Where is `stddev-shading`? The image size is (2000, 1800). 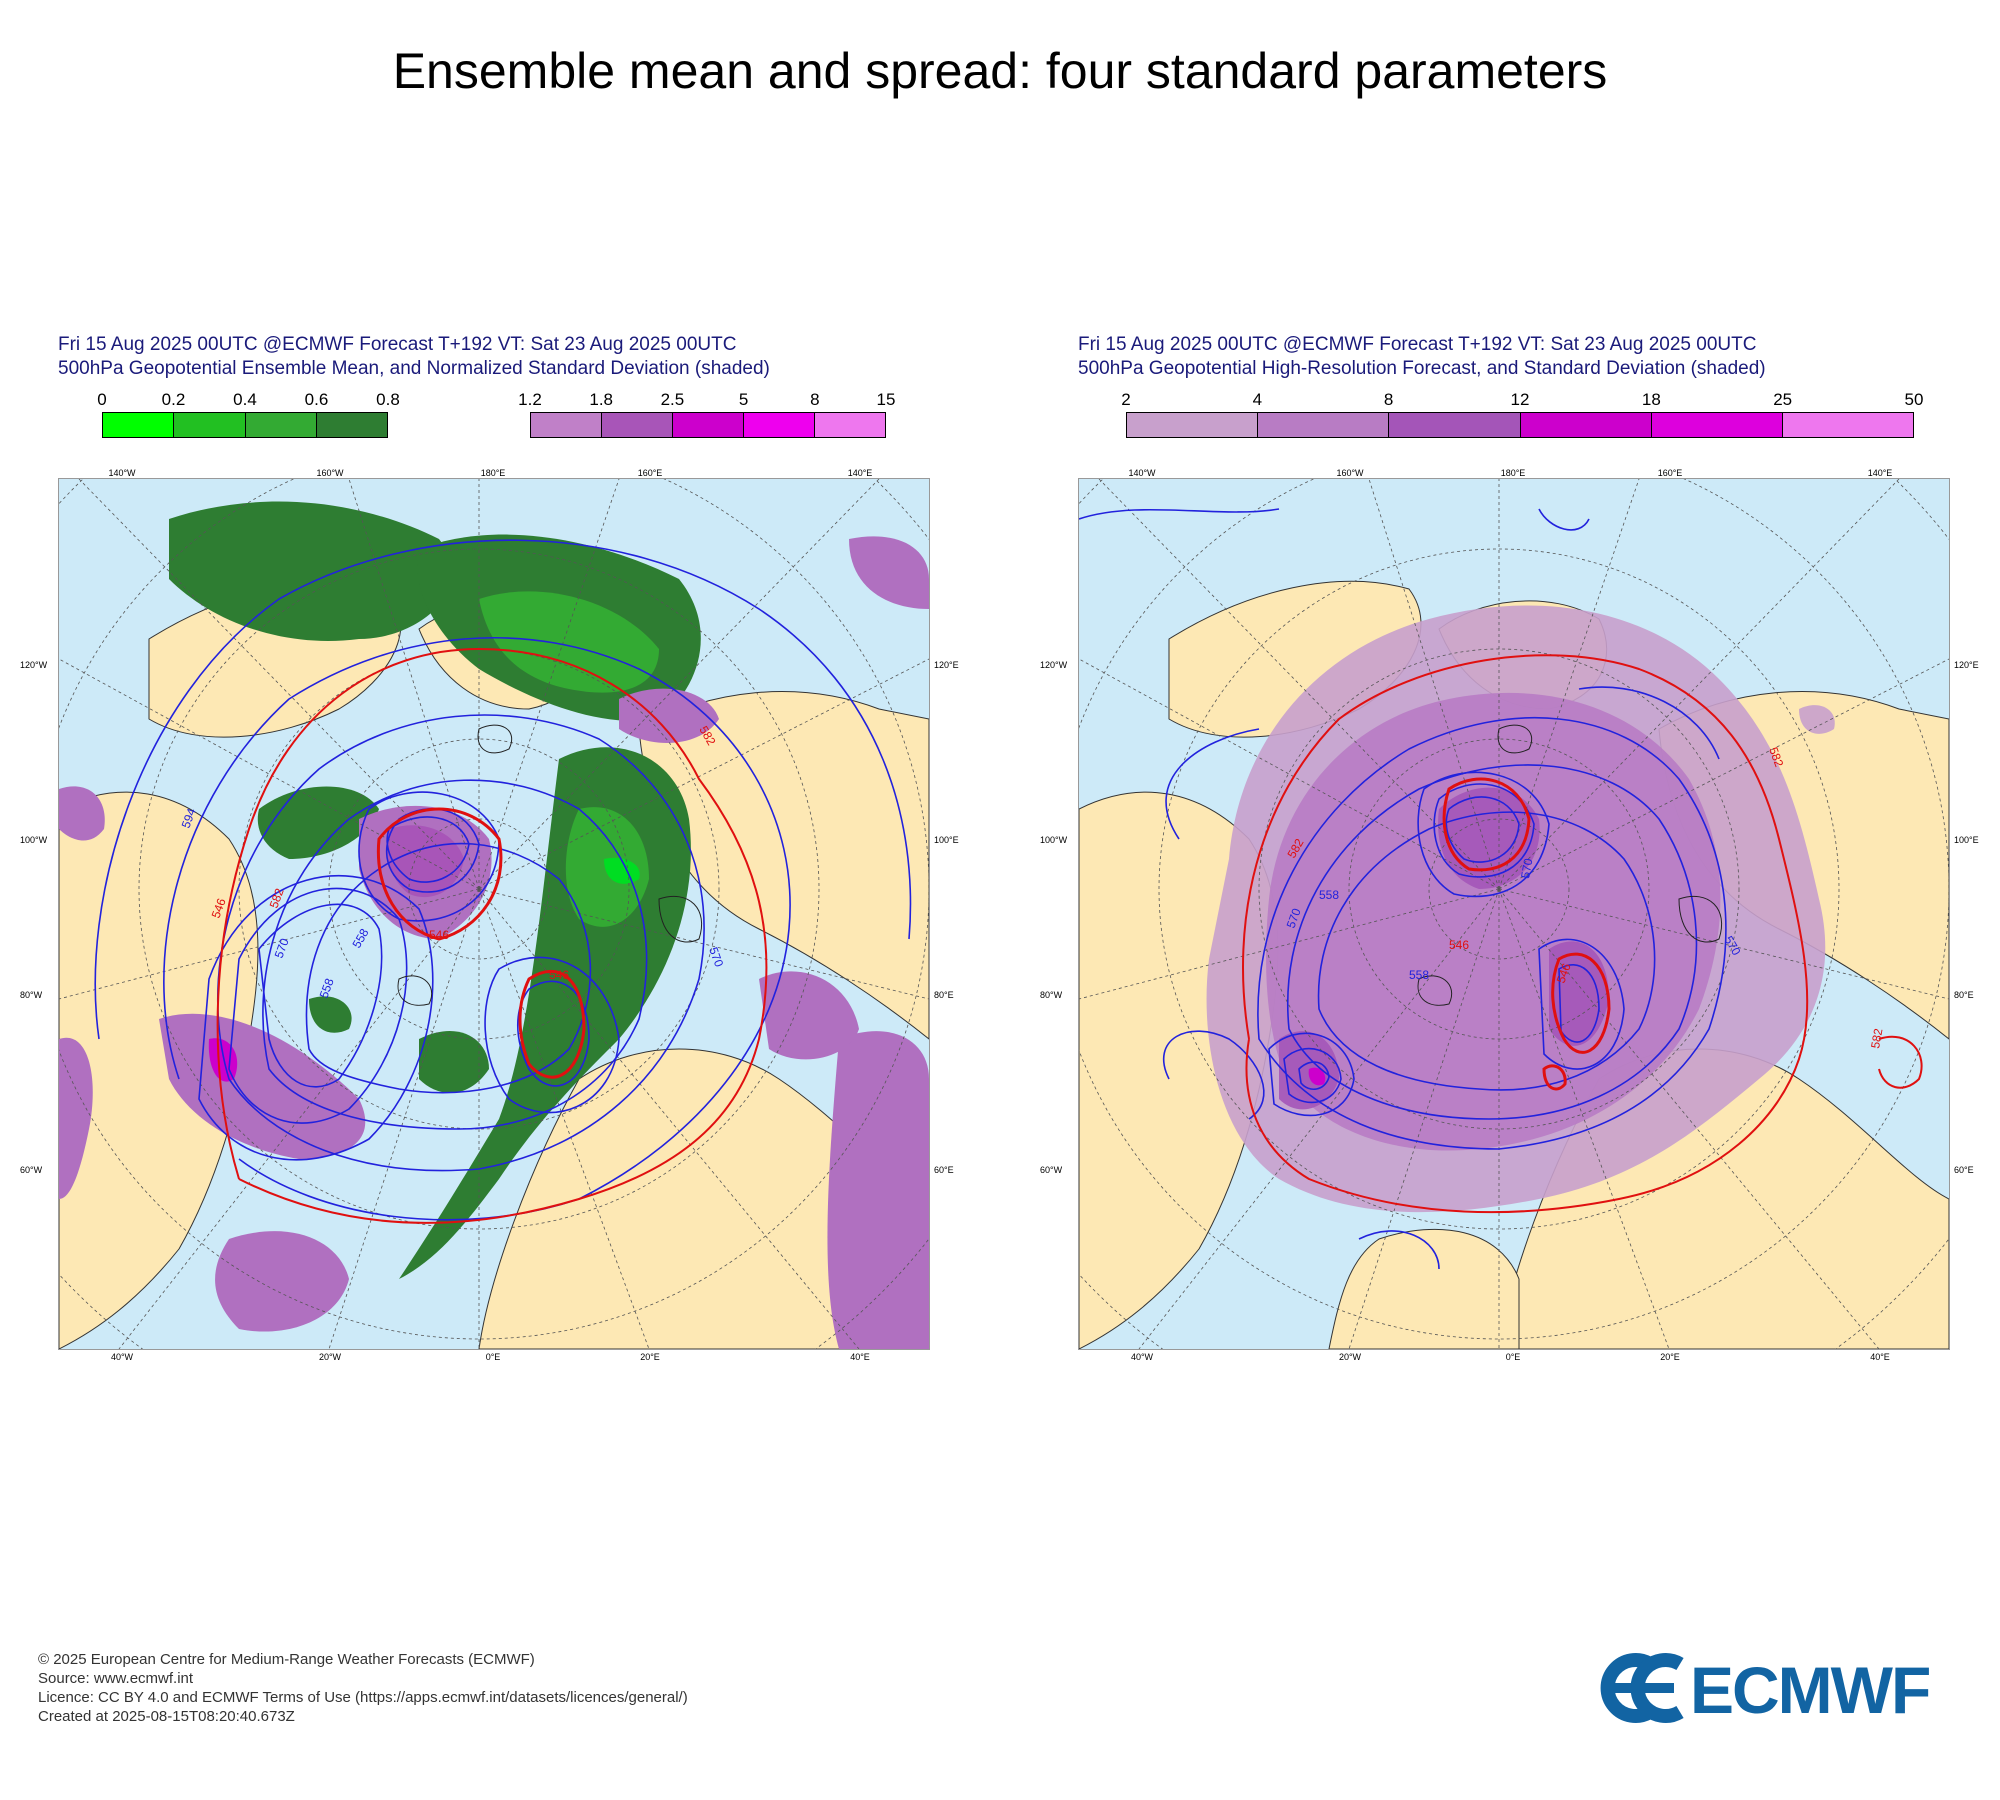 stddev-shading is located at coordinates (1520, 909).